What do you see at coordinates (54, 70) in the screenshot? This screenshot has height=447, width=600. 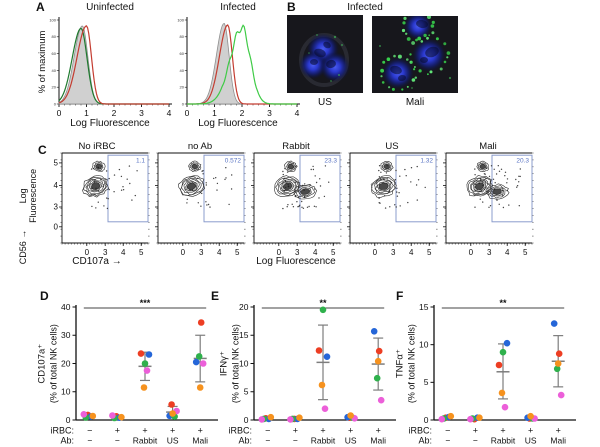 I see `svg-text: 40` at bounding box center [54, 70].